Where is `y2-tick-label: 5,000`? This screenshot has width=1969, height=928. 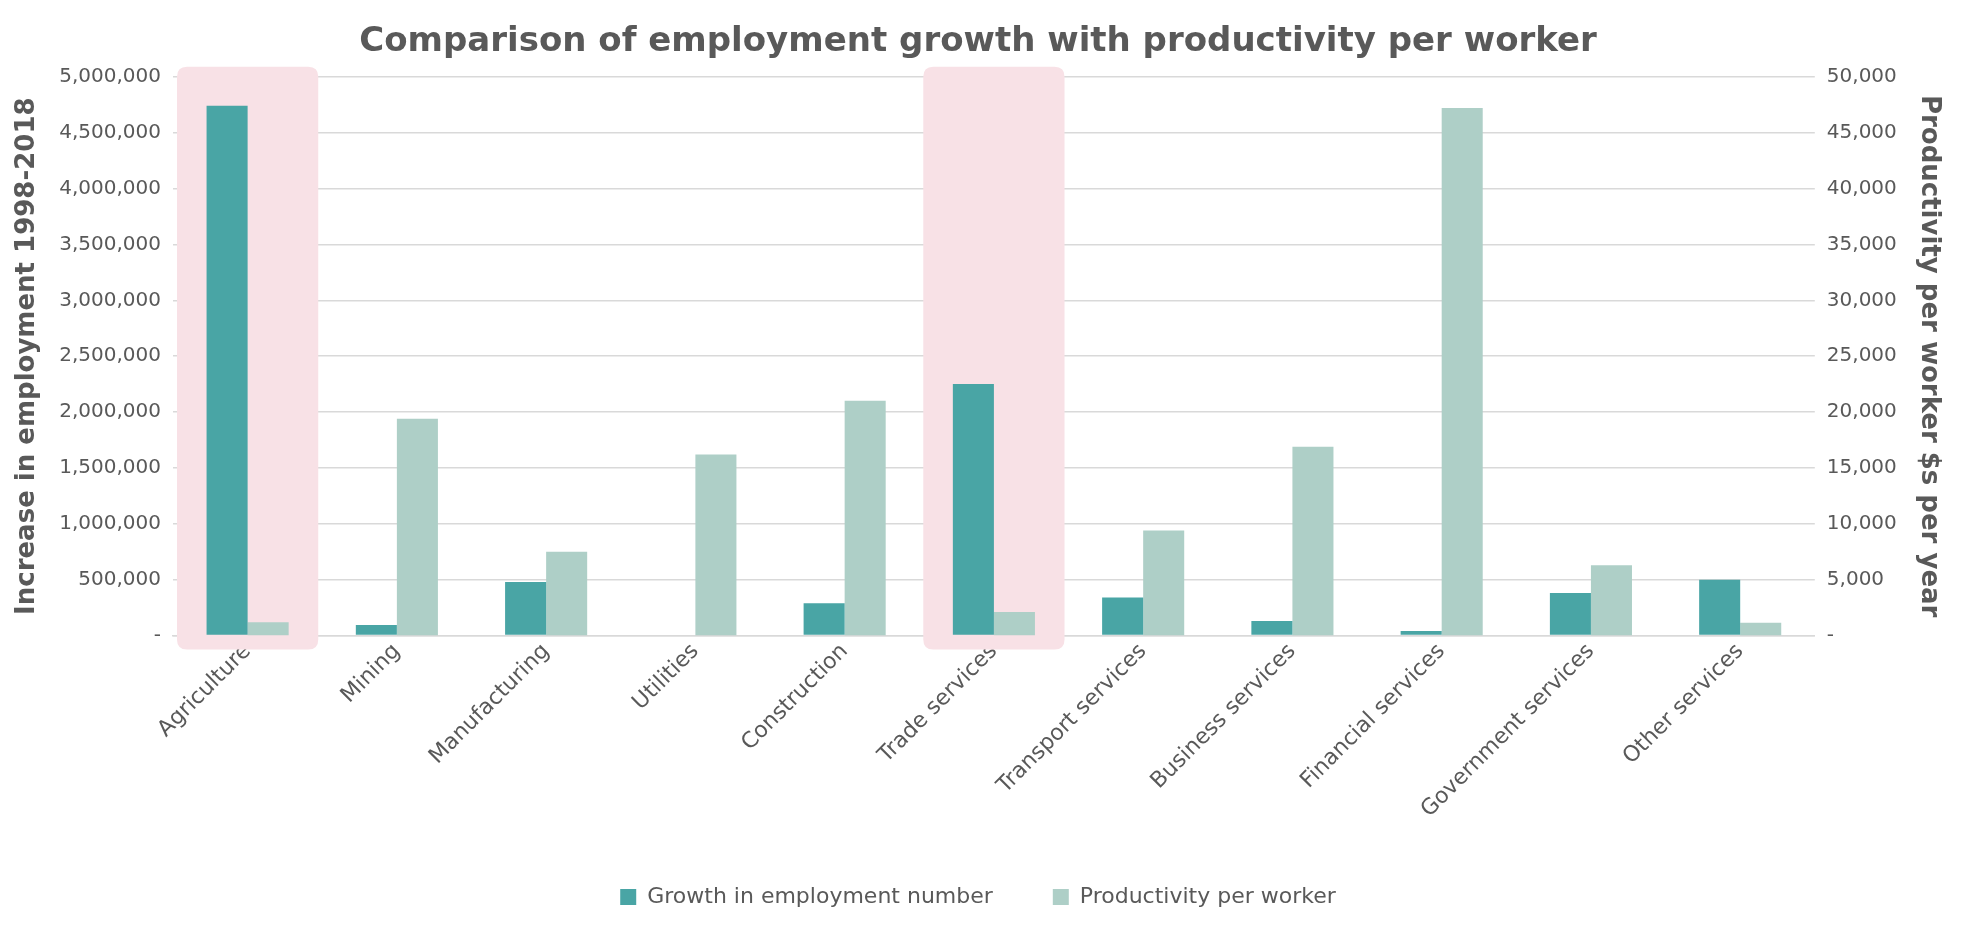
y2-tick-label: 5,000 is located at coordinates (1855, 577).